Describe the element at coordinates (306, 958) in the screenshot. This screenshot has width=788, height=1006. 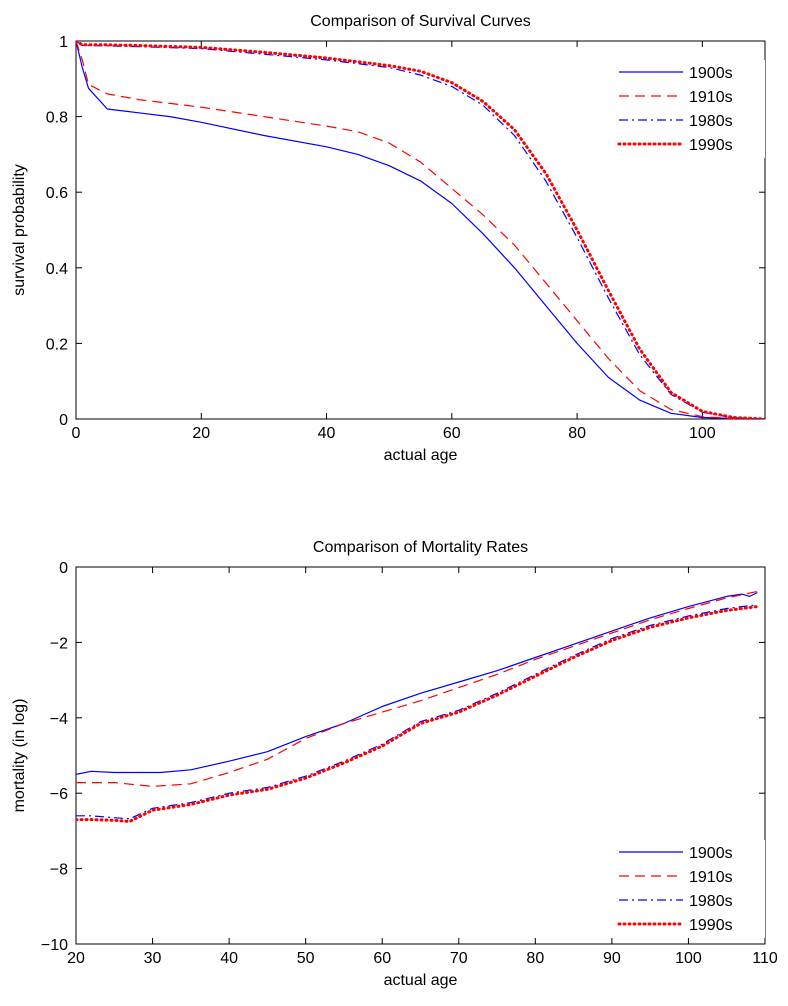
I see `x-tick-label: 50` at that location.